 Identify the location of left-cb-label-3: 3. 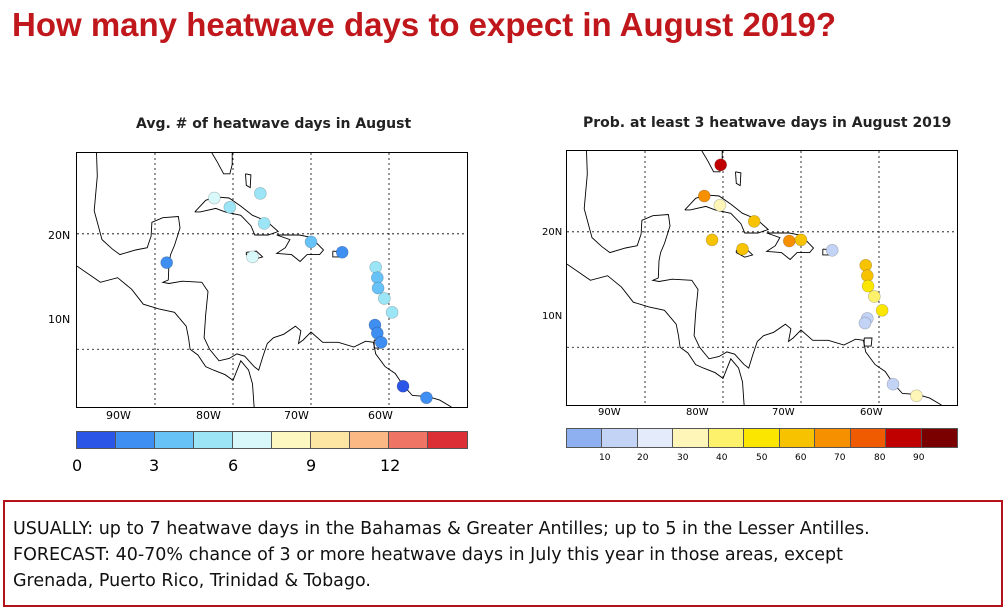
(154, 465).